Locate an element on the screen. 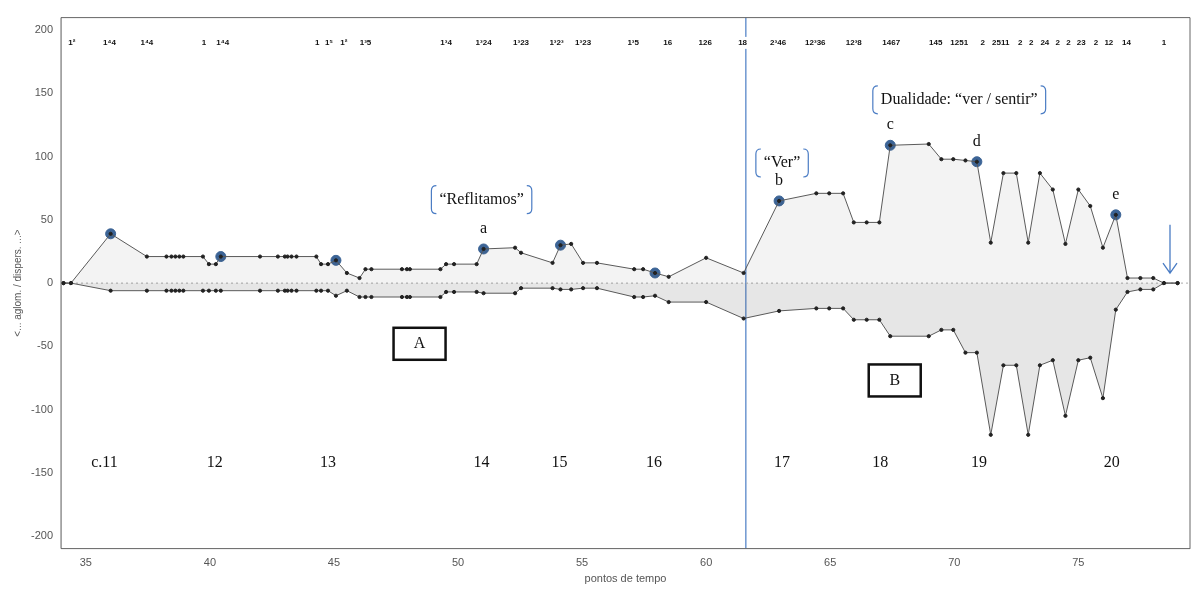  y-tick-label: 0 is located at coordinates (50, 282).